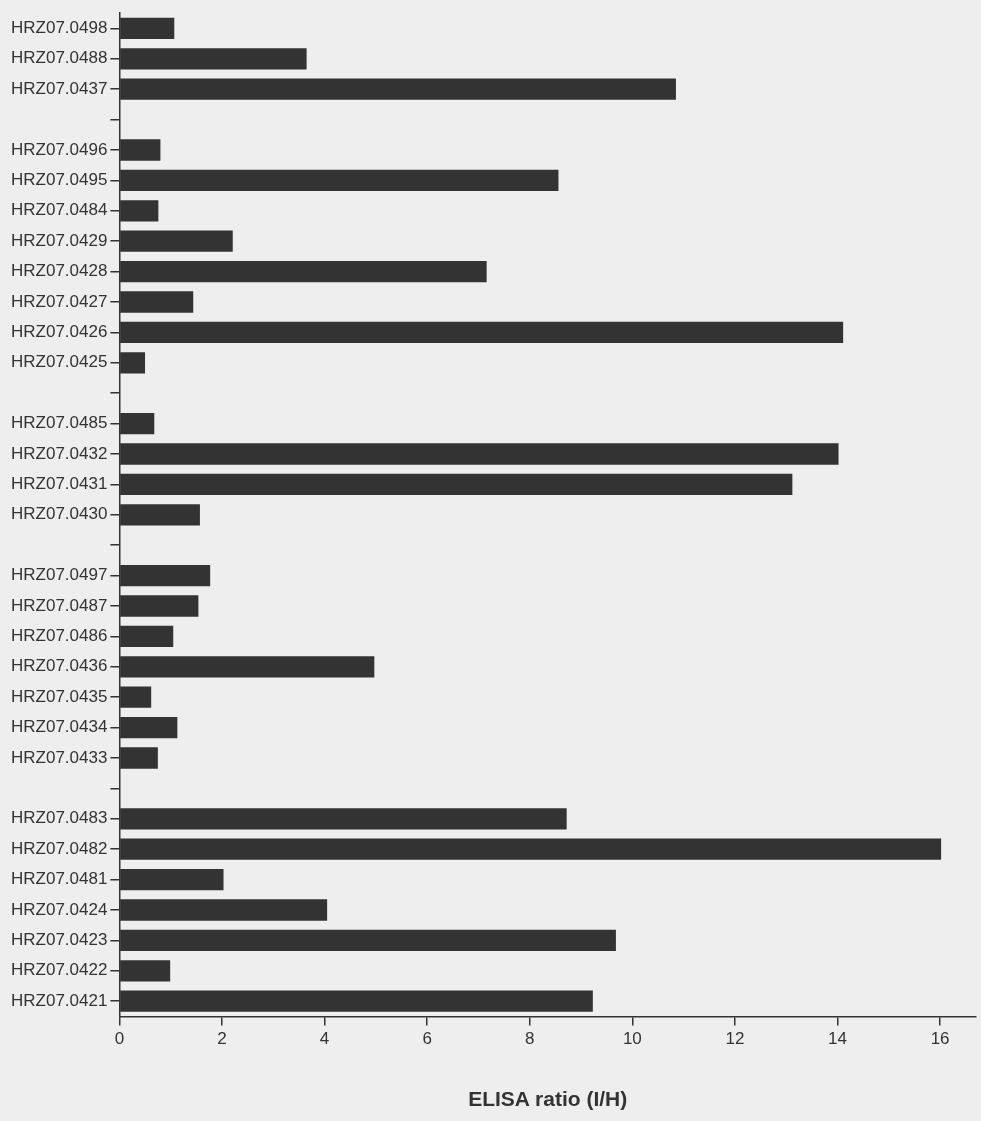  Describe the element at coordinates (59, 149) in the screenshot. I see `y-tick-label: HRZ07.0496` at that location.